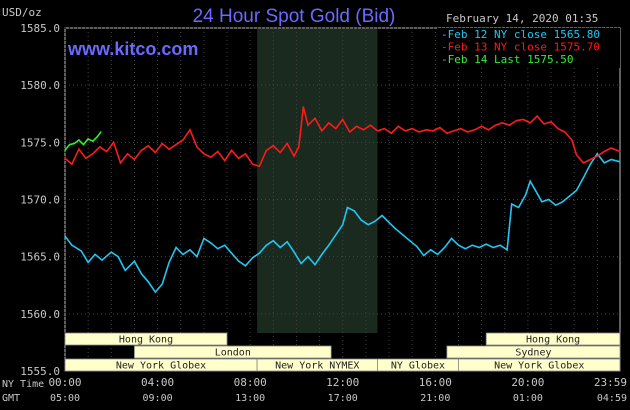  Describe the element at coordinates (343, 398) in the screenshot. I see `x-tick-label-gmt: 17:00` at that location.